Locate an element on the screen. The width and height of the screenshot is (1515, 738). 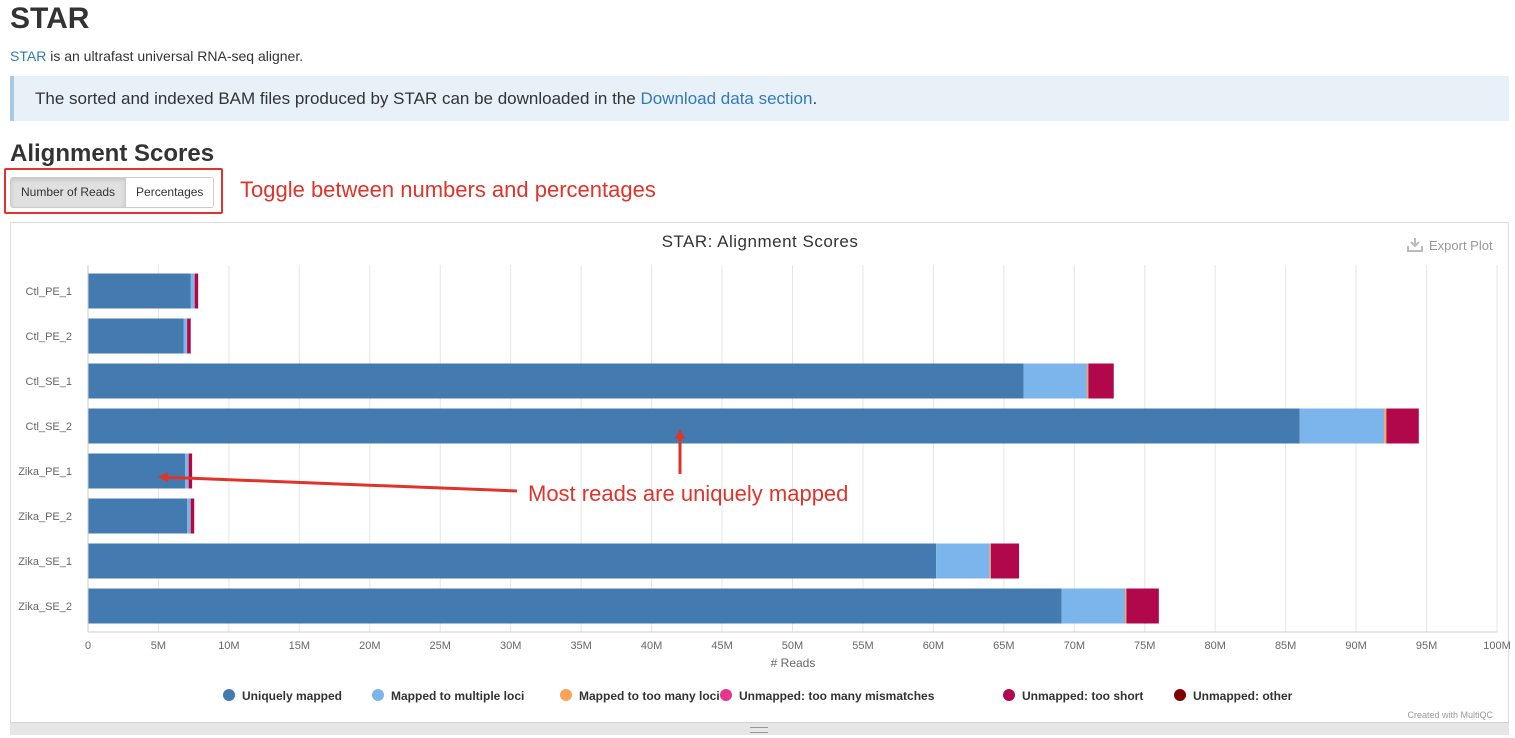
toggle-annotation: Toggle between numbers and percentages is located at coordinates (448, 189).